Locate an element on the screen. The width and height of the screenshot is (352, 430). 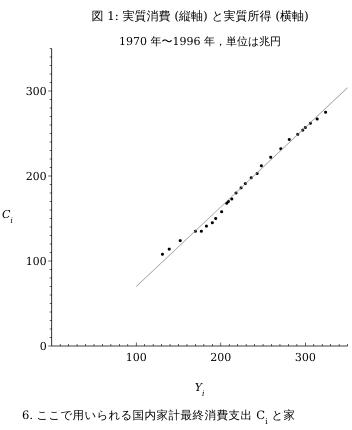
y-tick-label: 0 is located at coordinates (43, 346).